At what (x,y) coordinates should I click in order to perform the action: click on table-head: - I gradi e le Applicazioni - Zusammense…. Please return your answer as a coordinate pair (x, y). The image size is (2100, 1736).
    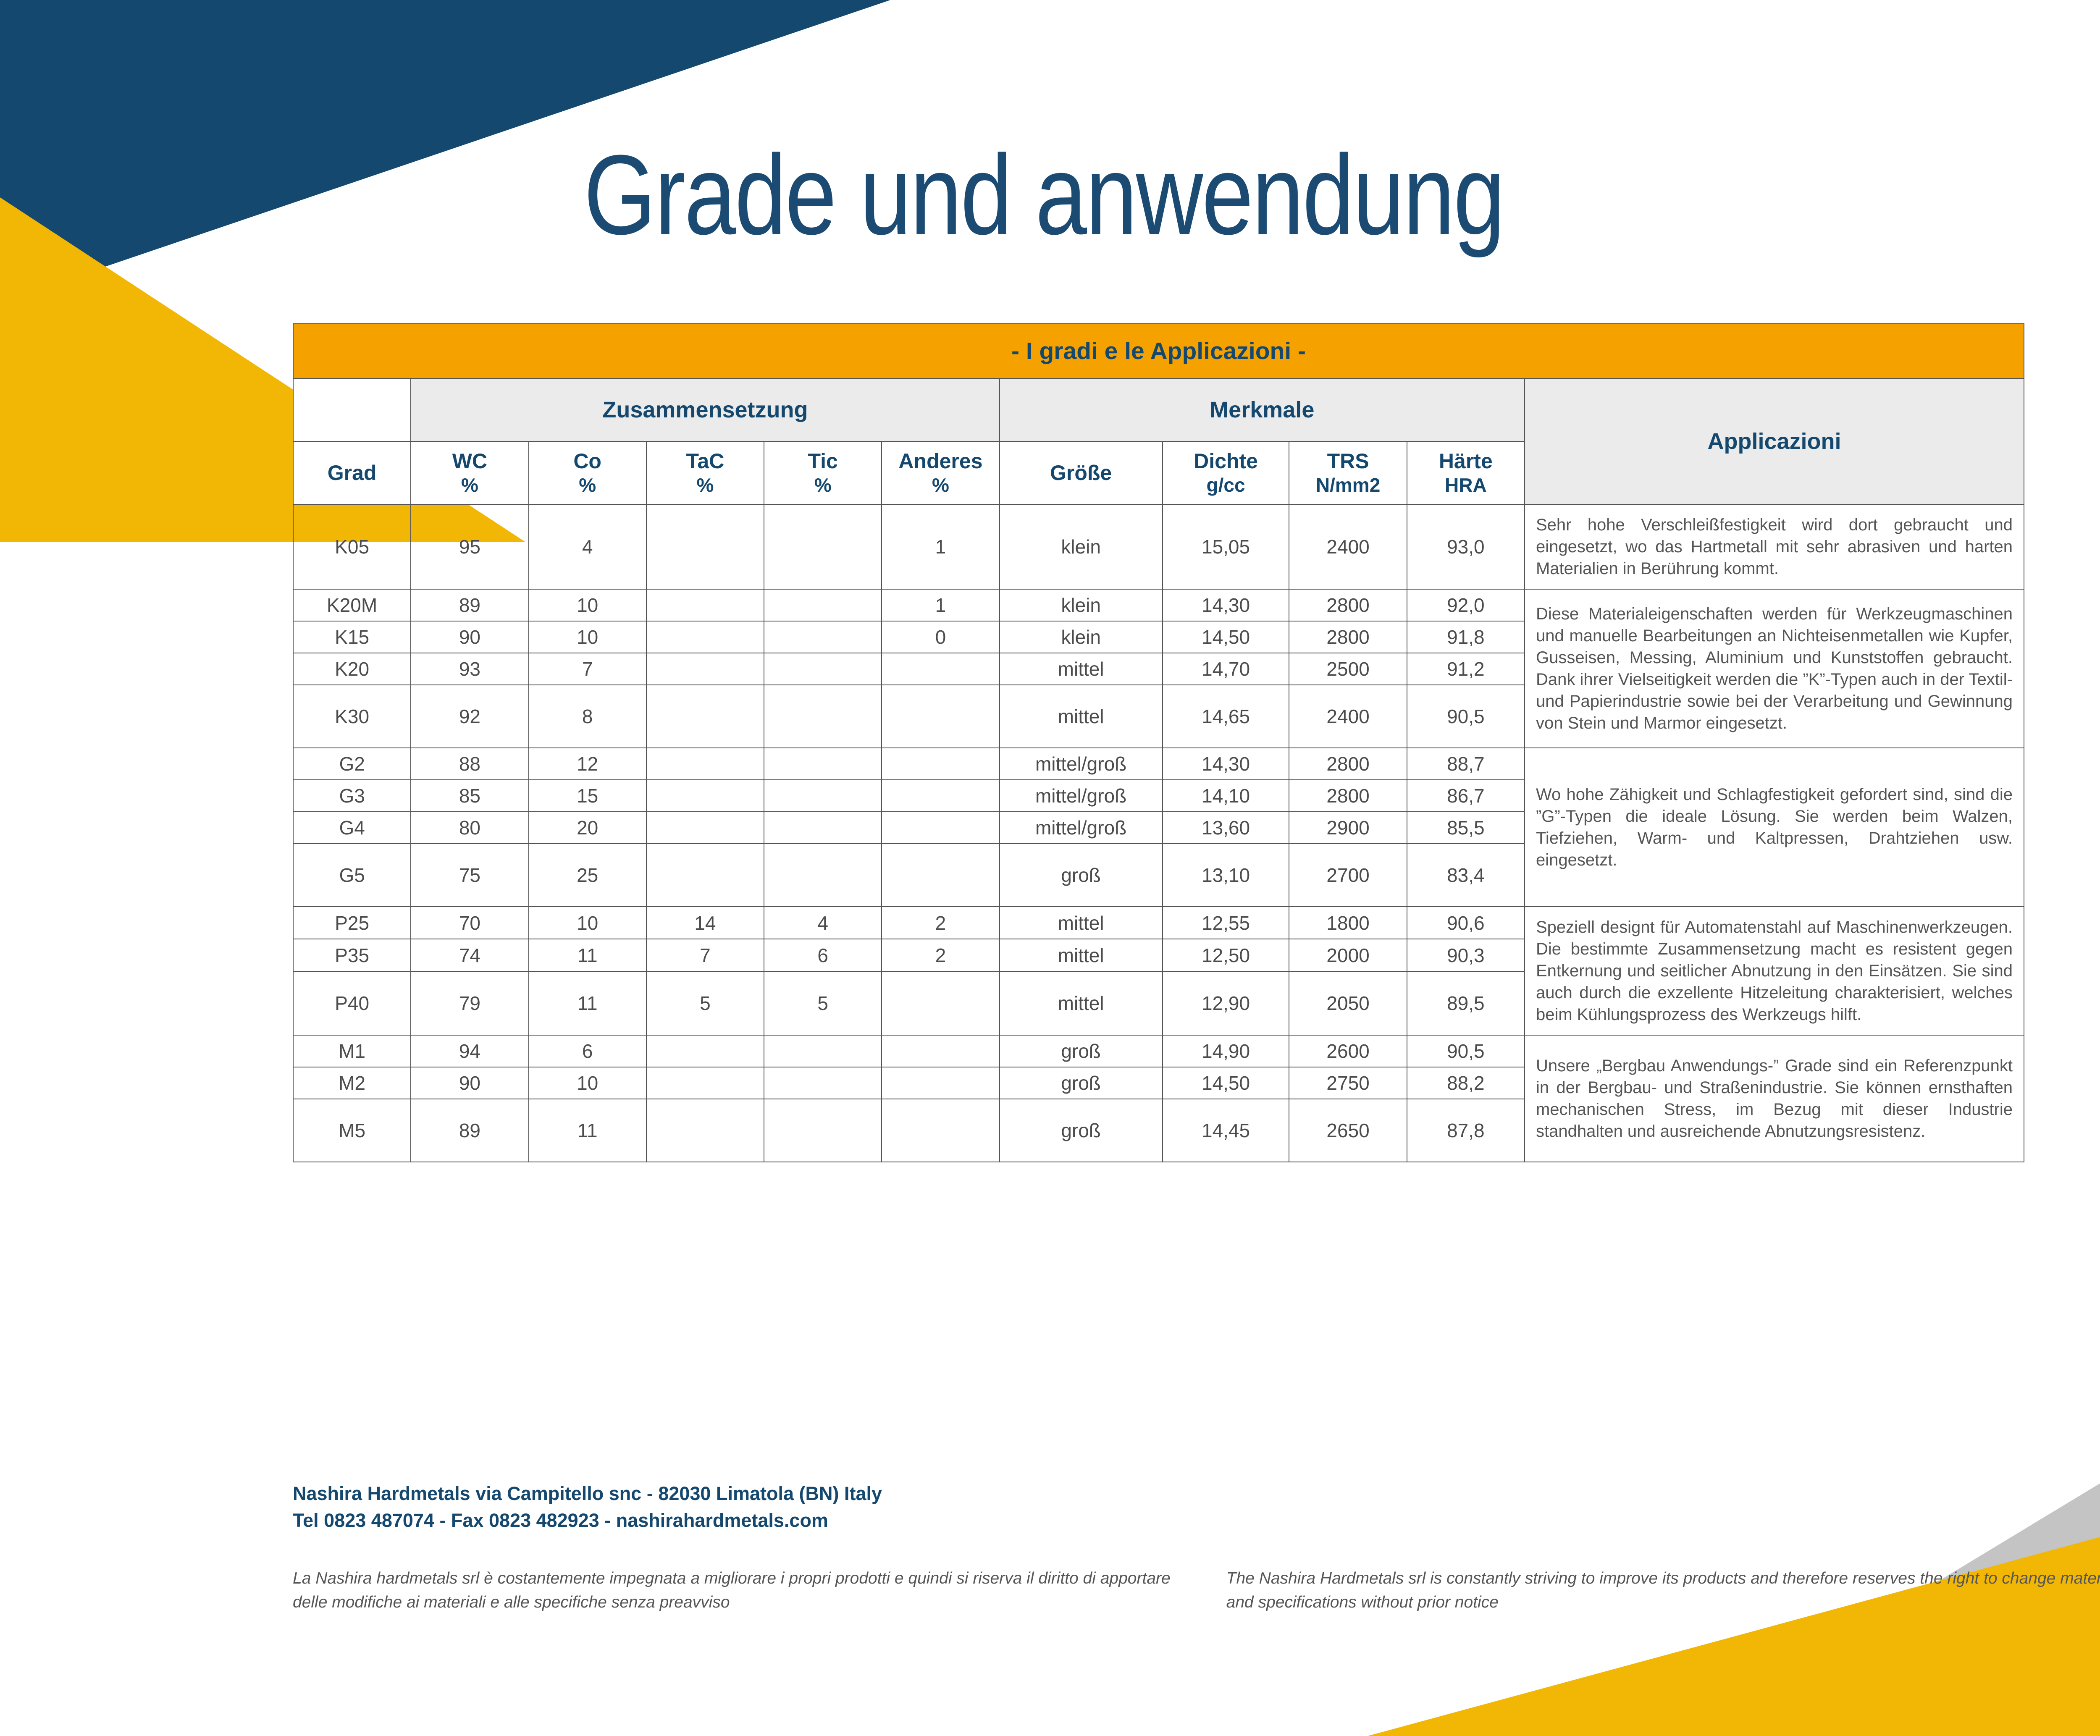
    Looking at the image, I should click on (1158, 414).